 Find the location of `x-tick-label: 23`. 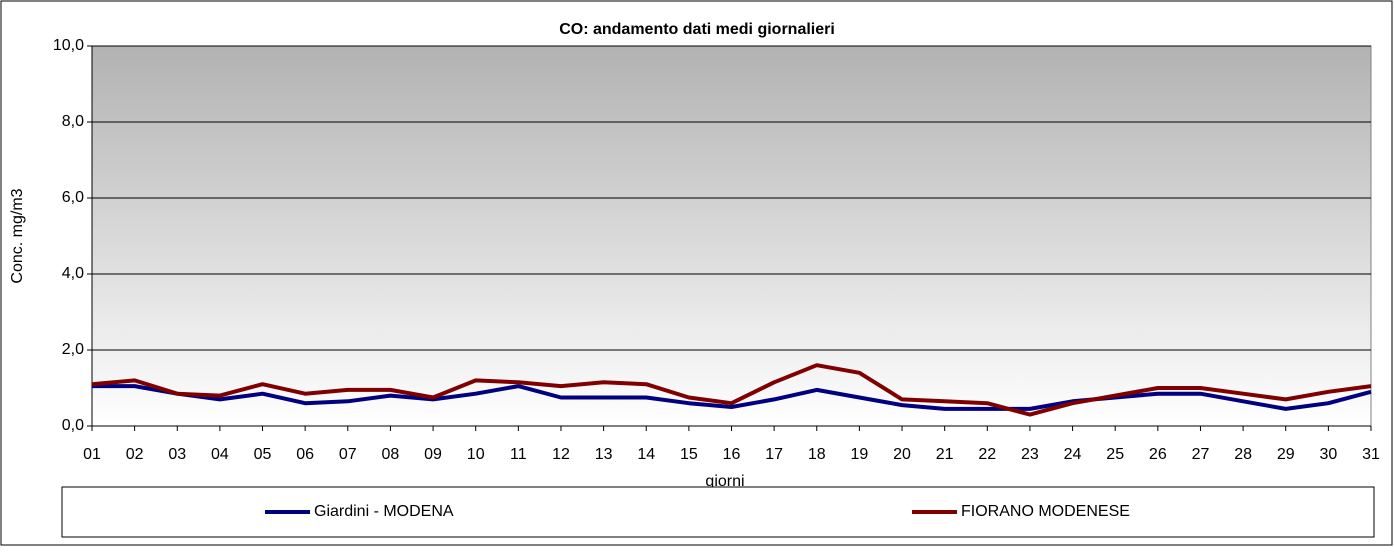

x-tick-label: 23 is located at coordinates (1030, 454).